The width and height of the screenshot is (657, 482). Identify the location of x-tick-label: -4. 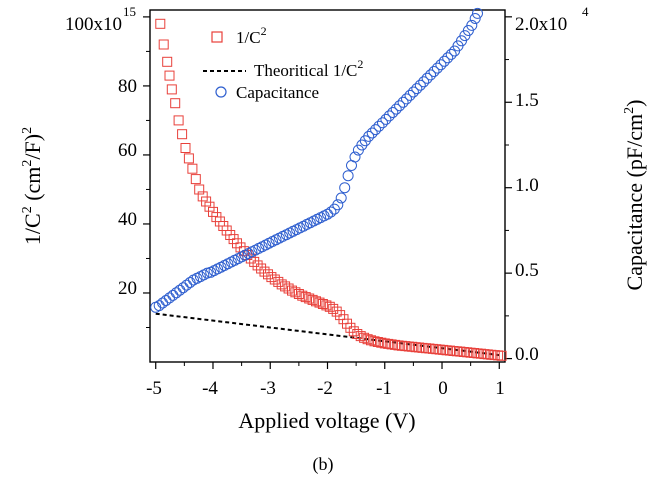
(210, 388).